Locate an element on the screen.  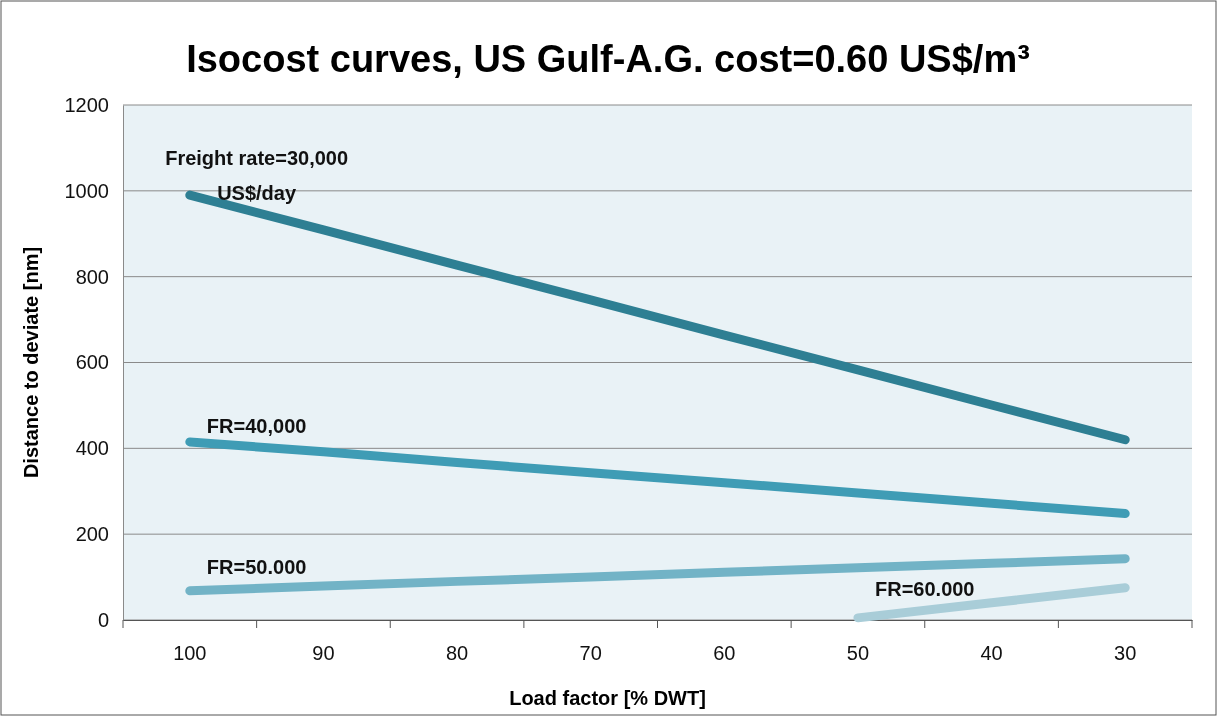
x-tick-label: 60 is located at coordinates (724, 653).